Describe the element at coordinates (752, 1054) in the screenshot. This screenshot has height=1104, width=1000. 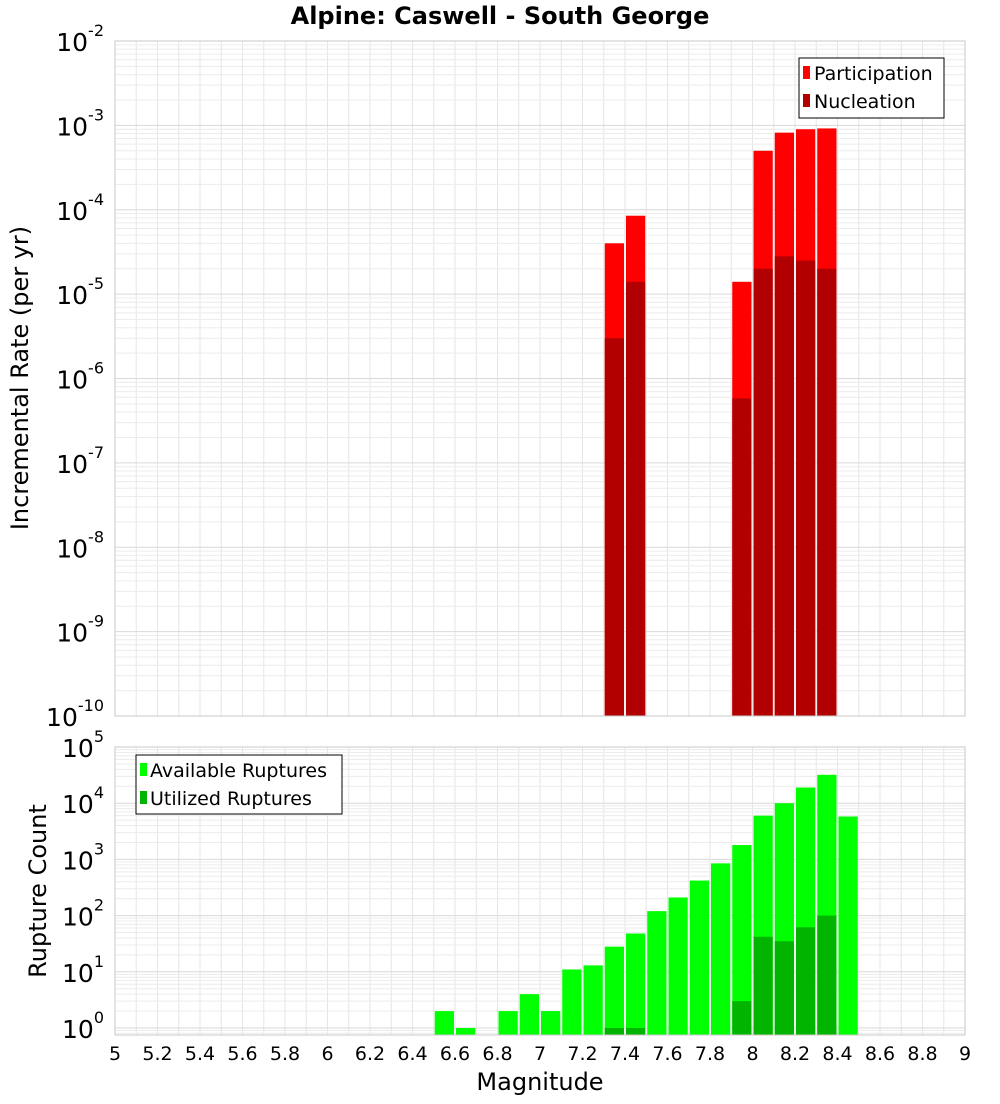
I see `x-tick-label: 8` at that location.